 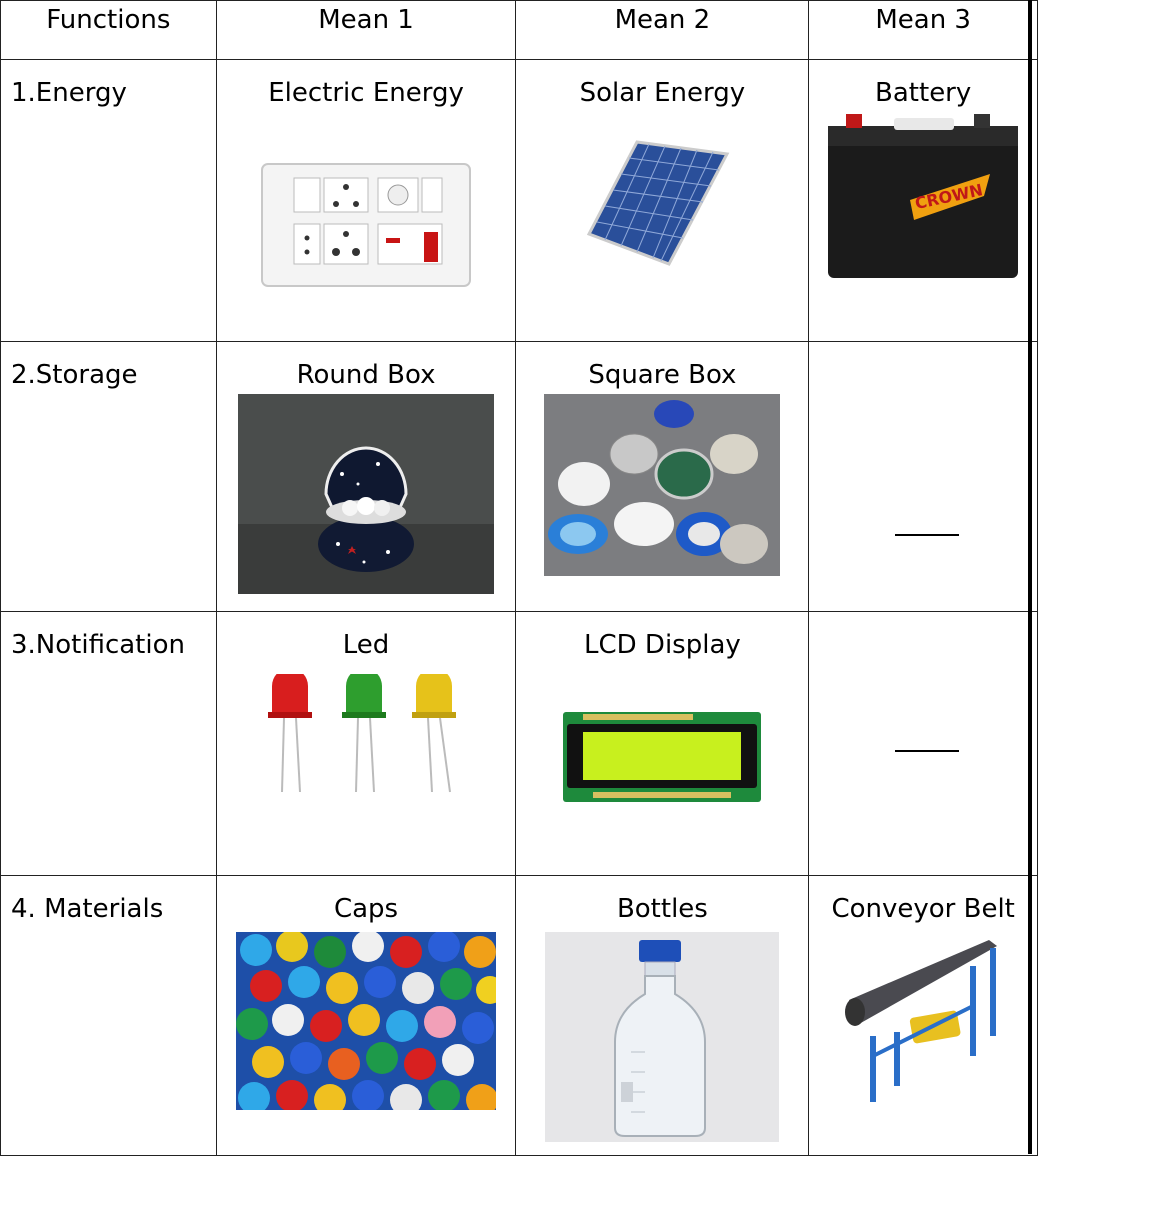 I want to click on car-battery-icon: CROWN, so click(x=923, y=197).